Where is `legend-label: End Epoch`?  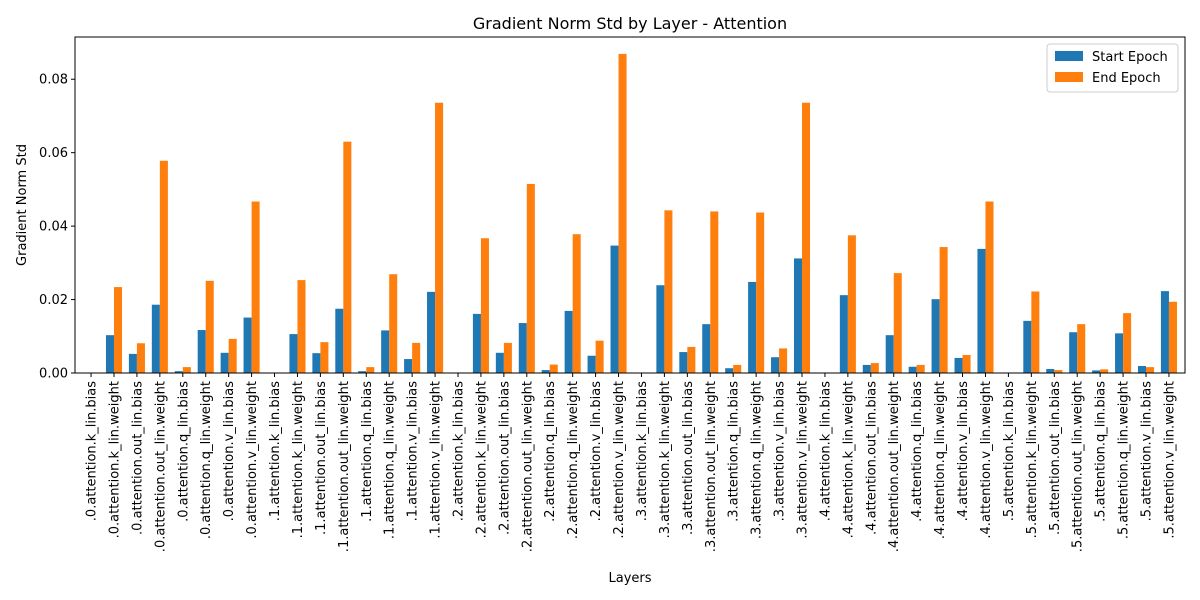 legend-label: End Epoch is located at coordinates (1126, 78).